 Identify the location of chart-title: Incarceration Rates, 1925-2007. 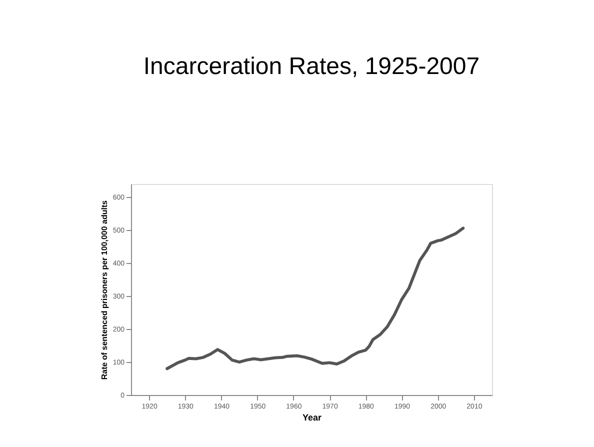
(311, 66).